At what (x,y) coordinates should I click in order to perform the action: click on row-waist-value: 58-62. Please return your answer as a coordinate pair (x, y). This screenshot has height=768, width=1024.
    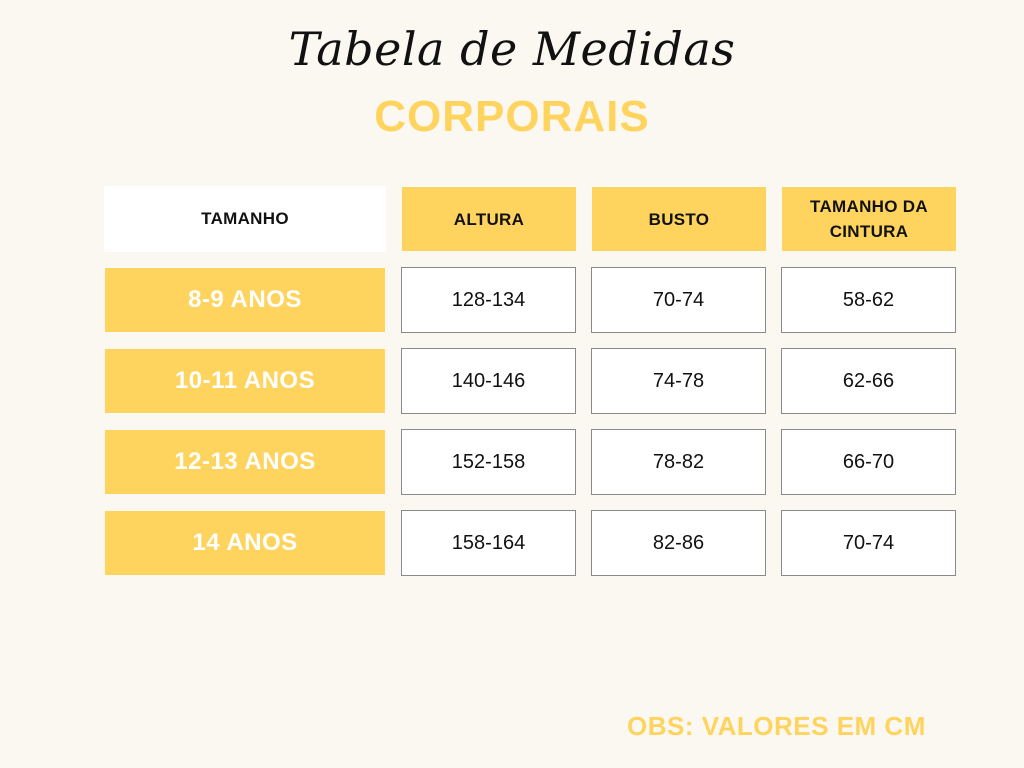
    Looking at the image, I should click on (868, 300).